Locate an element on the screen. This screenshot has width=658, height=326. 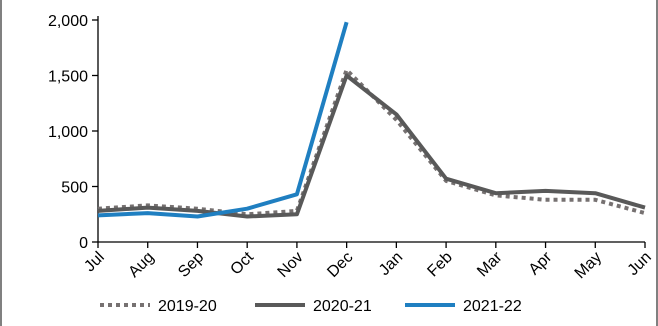
y-tick-label: 1,500 is located at coordinates (68, 77).